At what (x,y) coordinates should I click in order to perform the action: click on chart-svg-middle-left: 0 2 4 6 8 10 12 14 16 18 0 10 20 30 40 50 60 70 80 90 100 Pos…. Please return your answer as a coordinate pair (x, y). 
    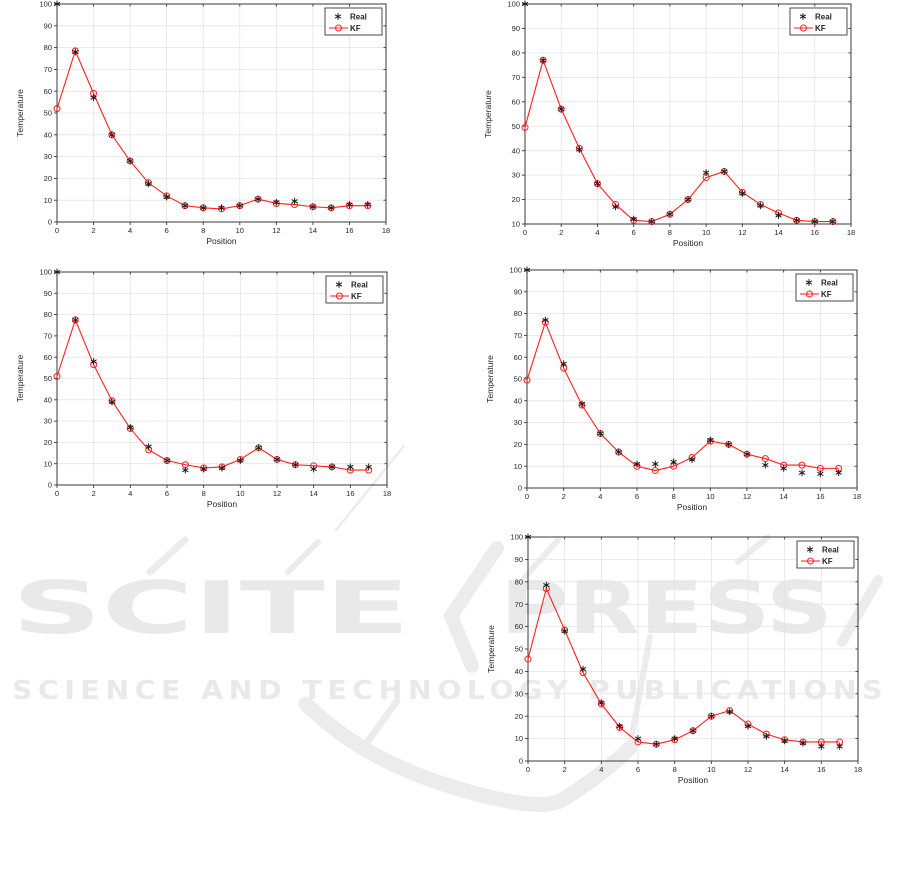
    Looking at the image, I should click on (203, 388).